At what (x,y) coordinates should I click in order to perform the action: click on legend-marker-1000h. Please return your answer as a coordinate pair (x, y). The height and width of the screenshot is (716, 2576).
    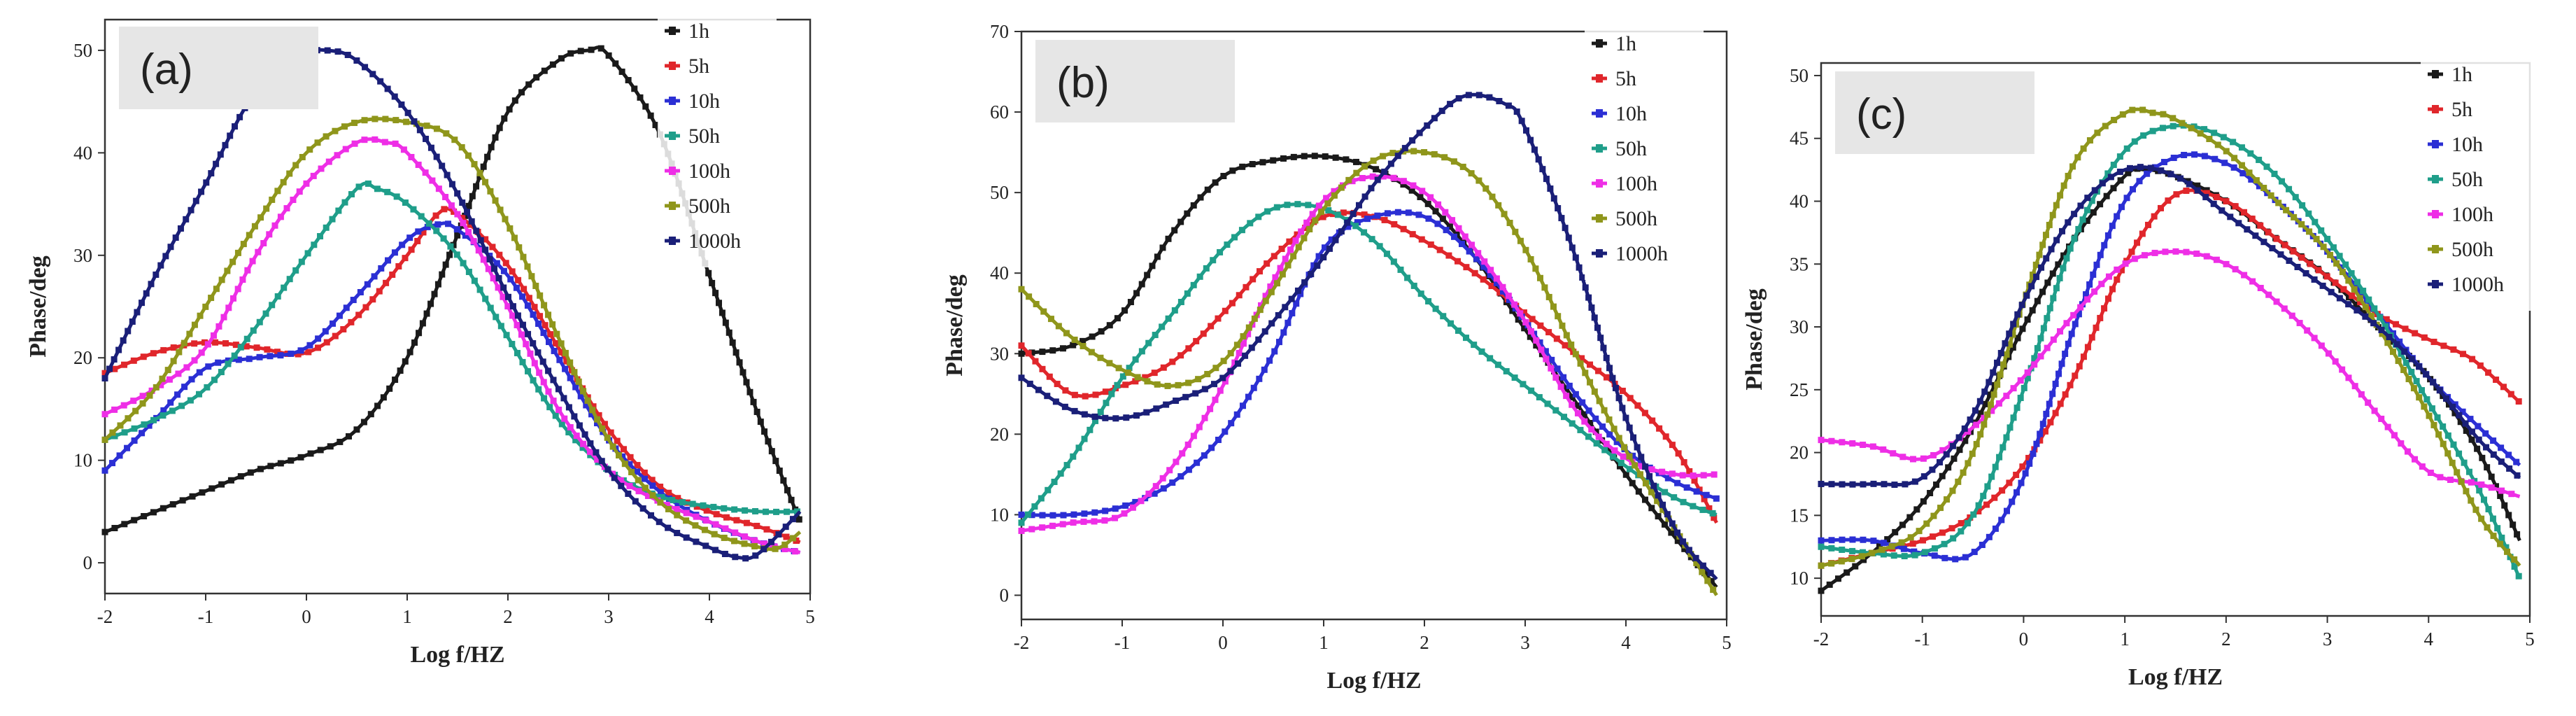
    Looking at the image, I should click on (672, 241).